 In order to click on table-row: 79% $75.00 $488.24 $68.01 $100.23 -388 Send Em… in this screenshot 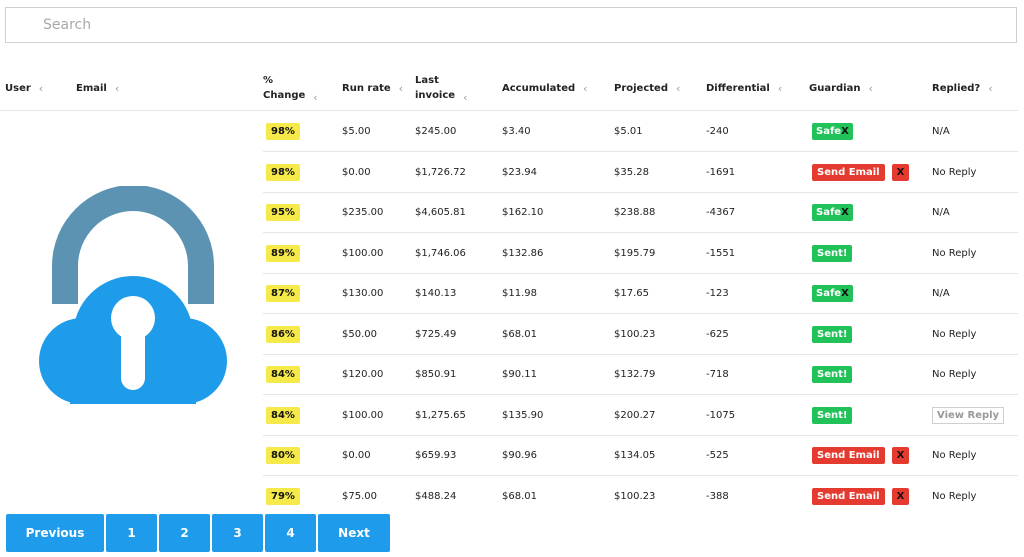, I will do `click(509, 496)`.